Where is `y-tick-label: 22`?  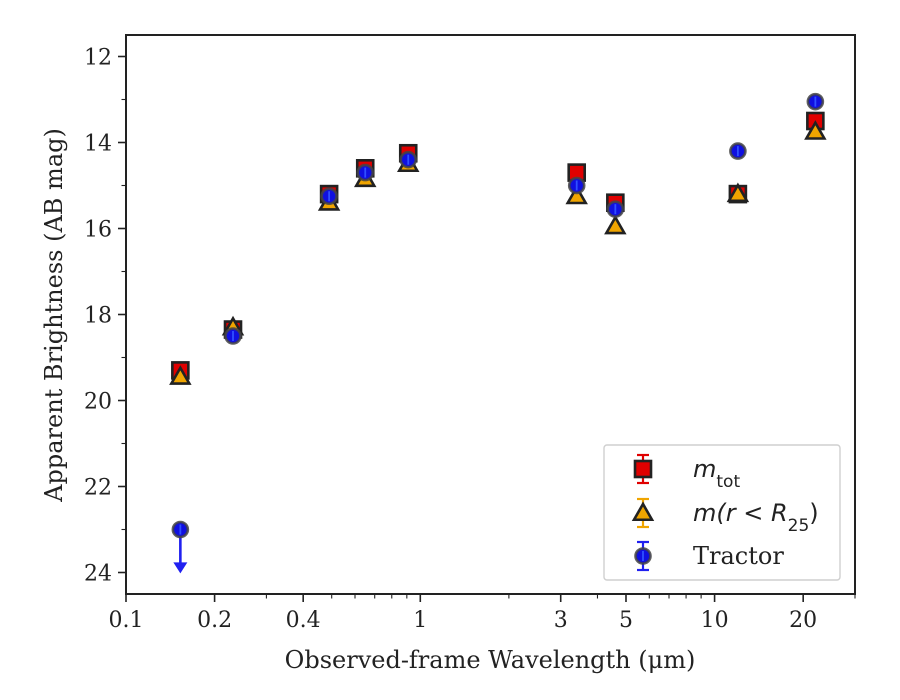 y-tick-label: 22 is located at coordinates (98, 488).